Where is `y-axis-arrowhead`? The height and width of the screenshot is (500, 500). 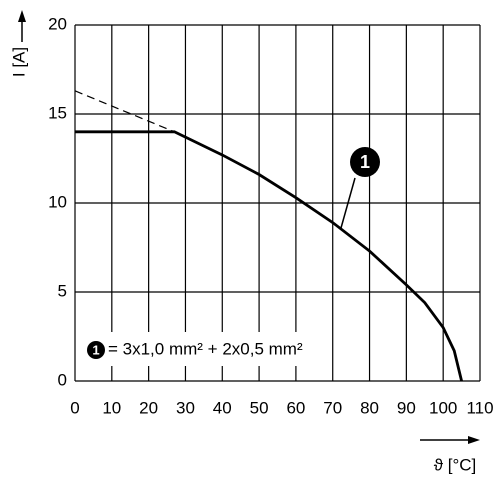
y-axis-arrowhead is located at coordinates (22, 16).